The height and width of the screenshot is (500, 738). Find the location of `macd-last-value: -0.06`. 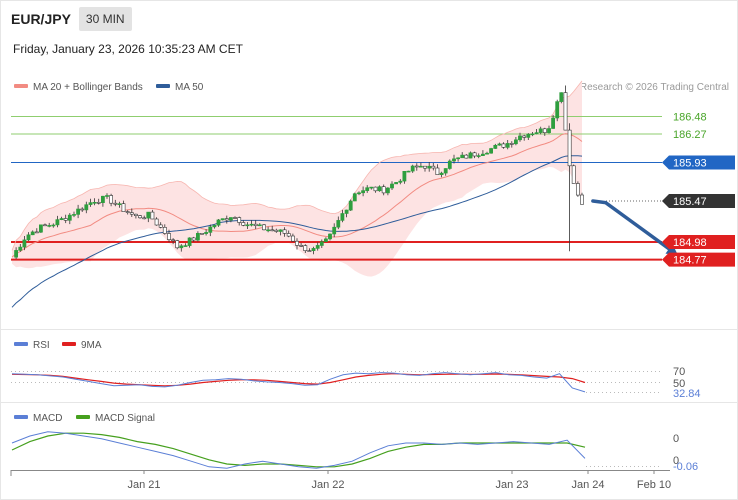

macd-last-value: -0.06 is located at coordinates (685, 467).